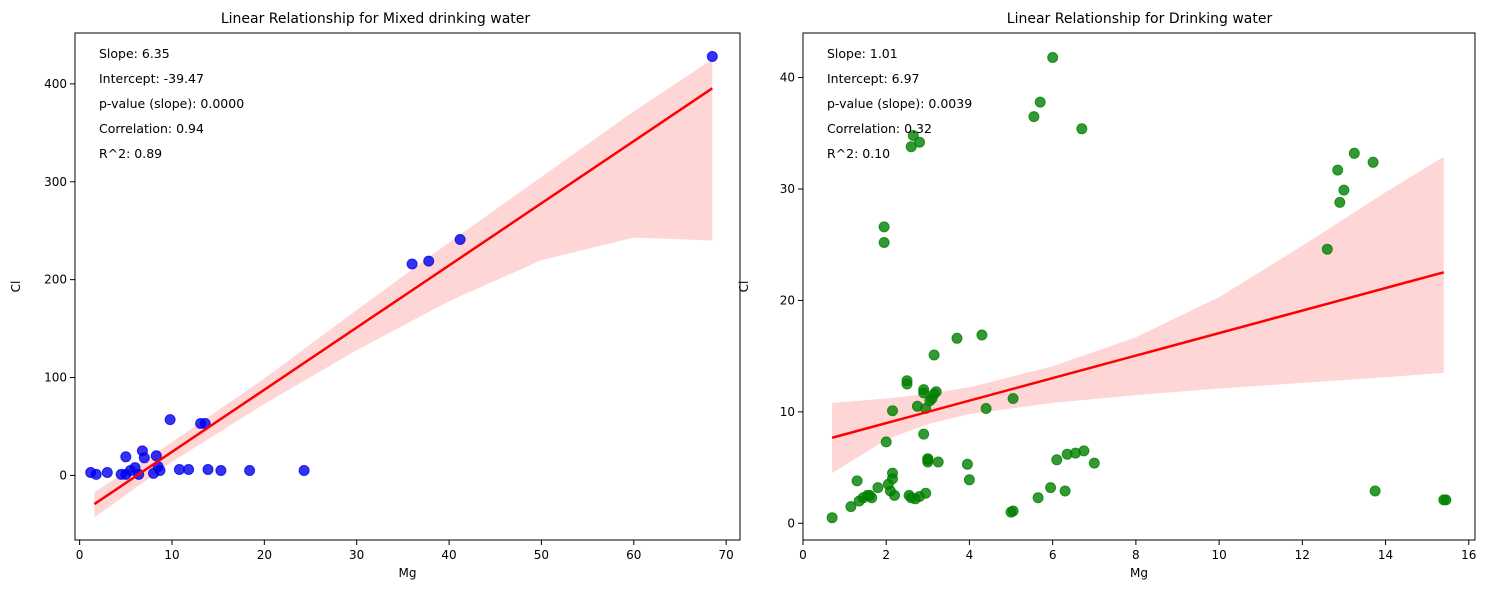 This screenshot has width=1488, height=590. I want to click on stats-annotation-line: Intercept: 6.97, so click(873, 78).